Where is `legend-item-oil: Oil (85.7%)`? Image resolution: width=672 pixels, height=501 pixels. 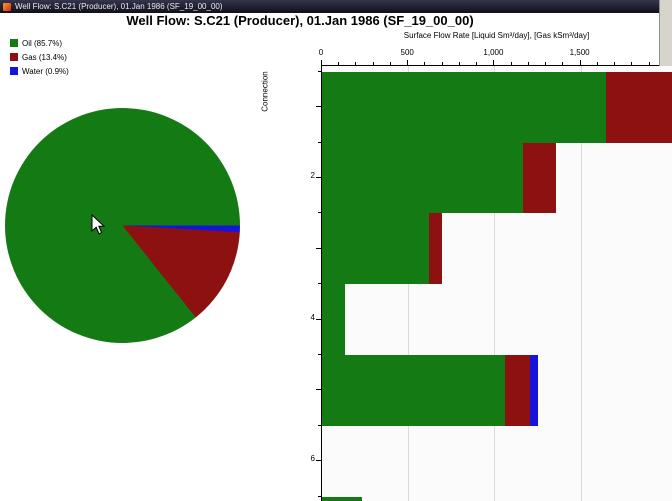 legend-item-oil: Oil (85.7%) is located at coordinates (39, 43).